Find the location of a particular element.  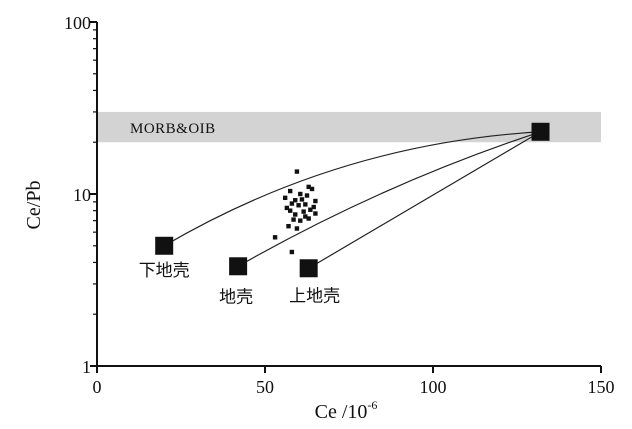

x-axis-title-base: Ce /10 is located at coordinates (341, 412).